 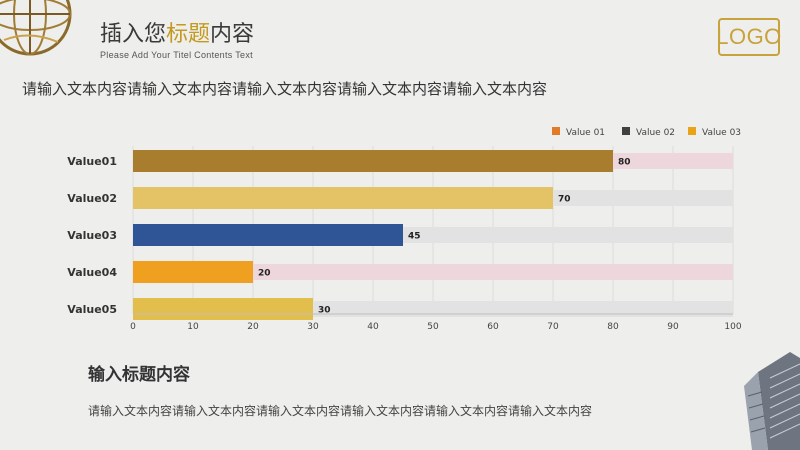 I want to click on legend-label: Value 03, so click(x=721, y=133).